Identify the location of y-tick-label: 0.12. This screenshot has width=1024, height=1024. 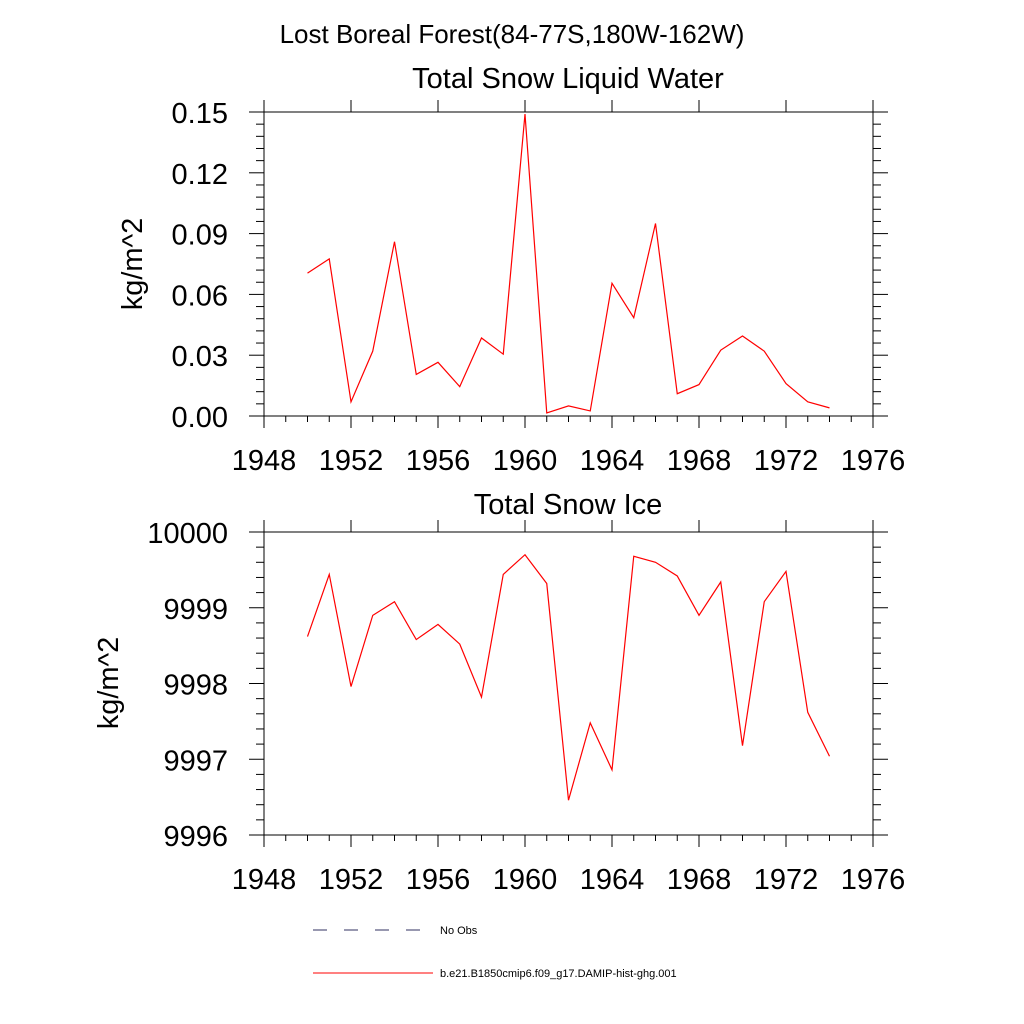
(200, 175).